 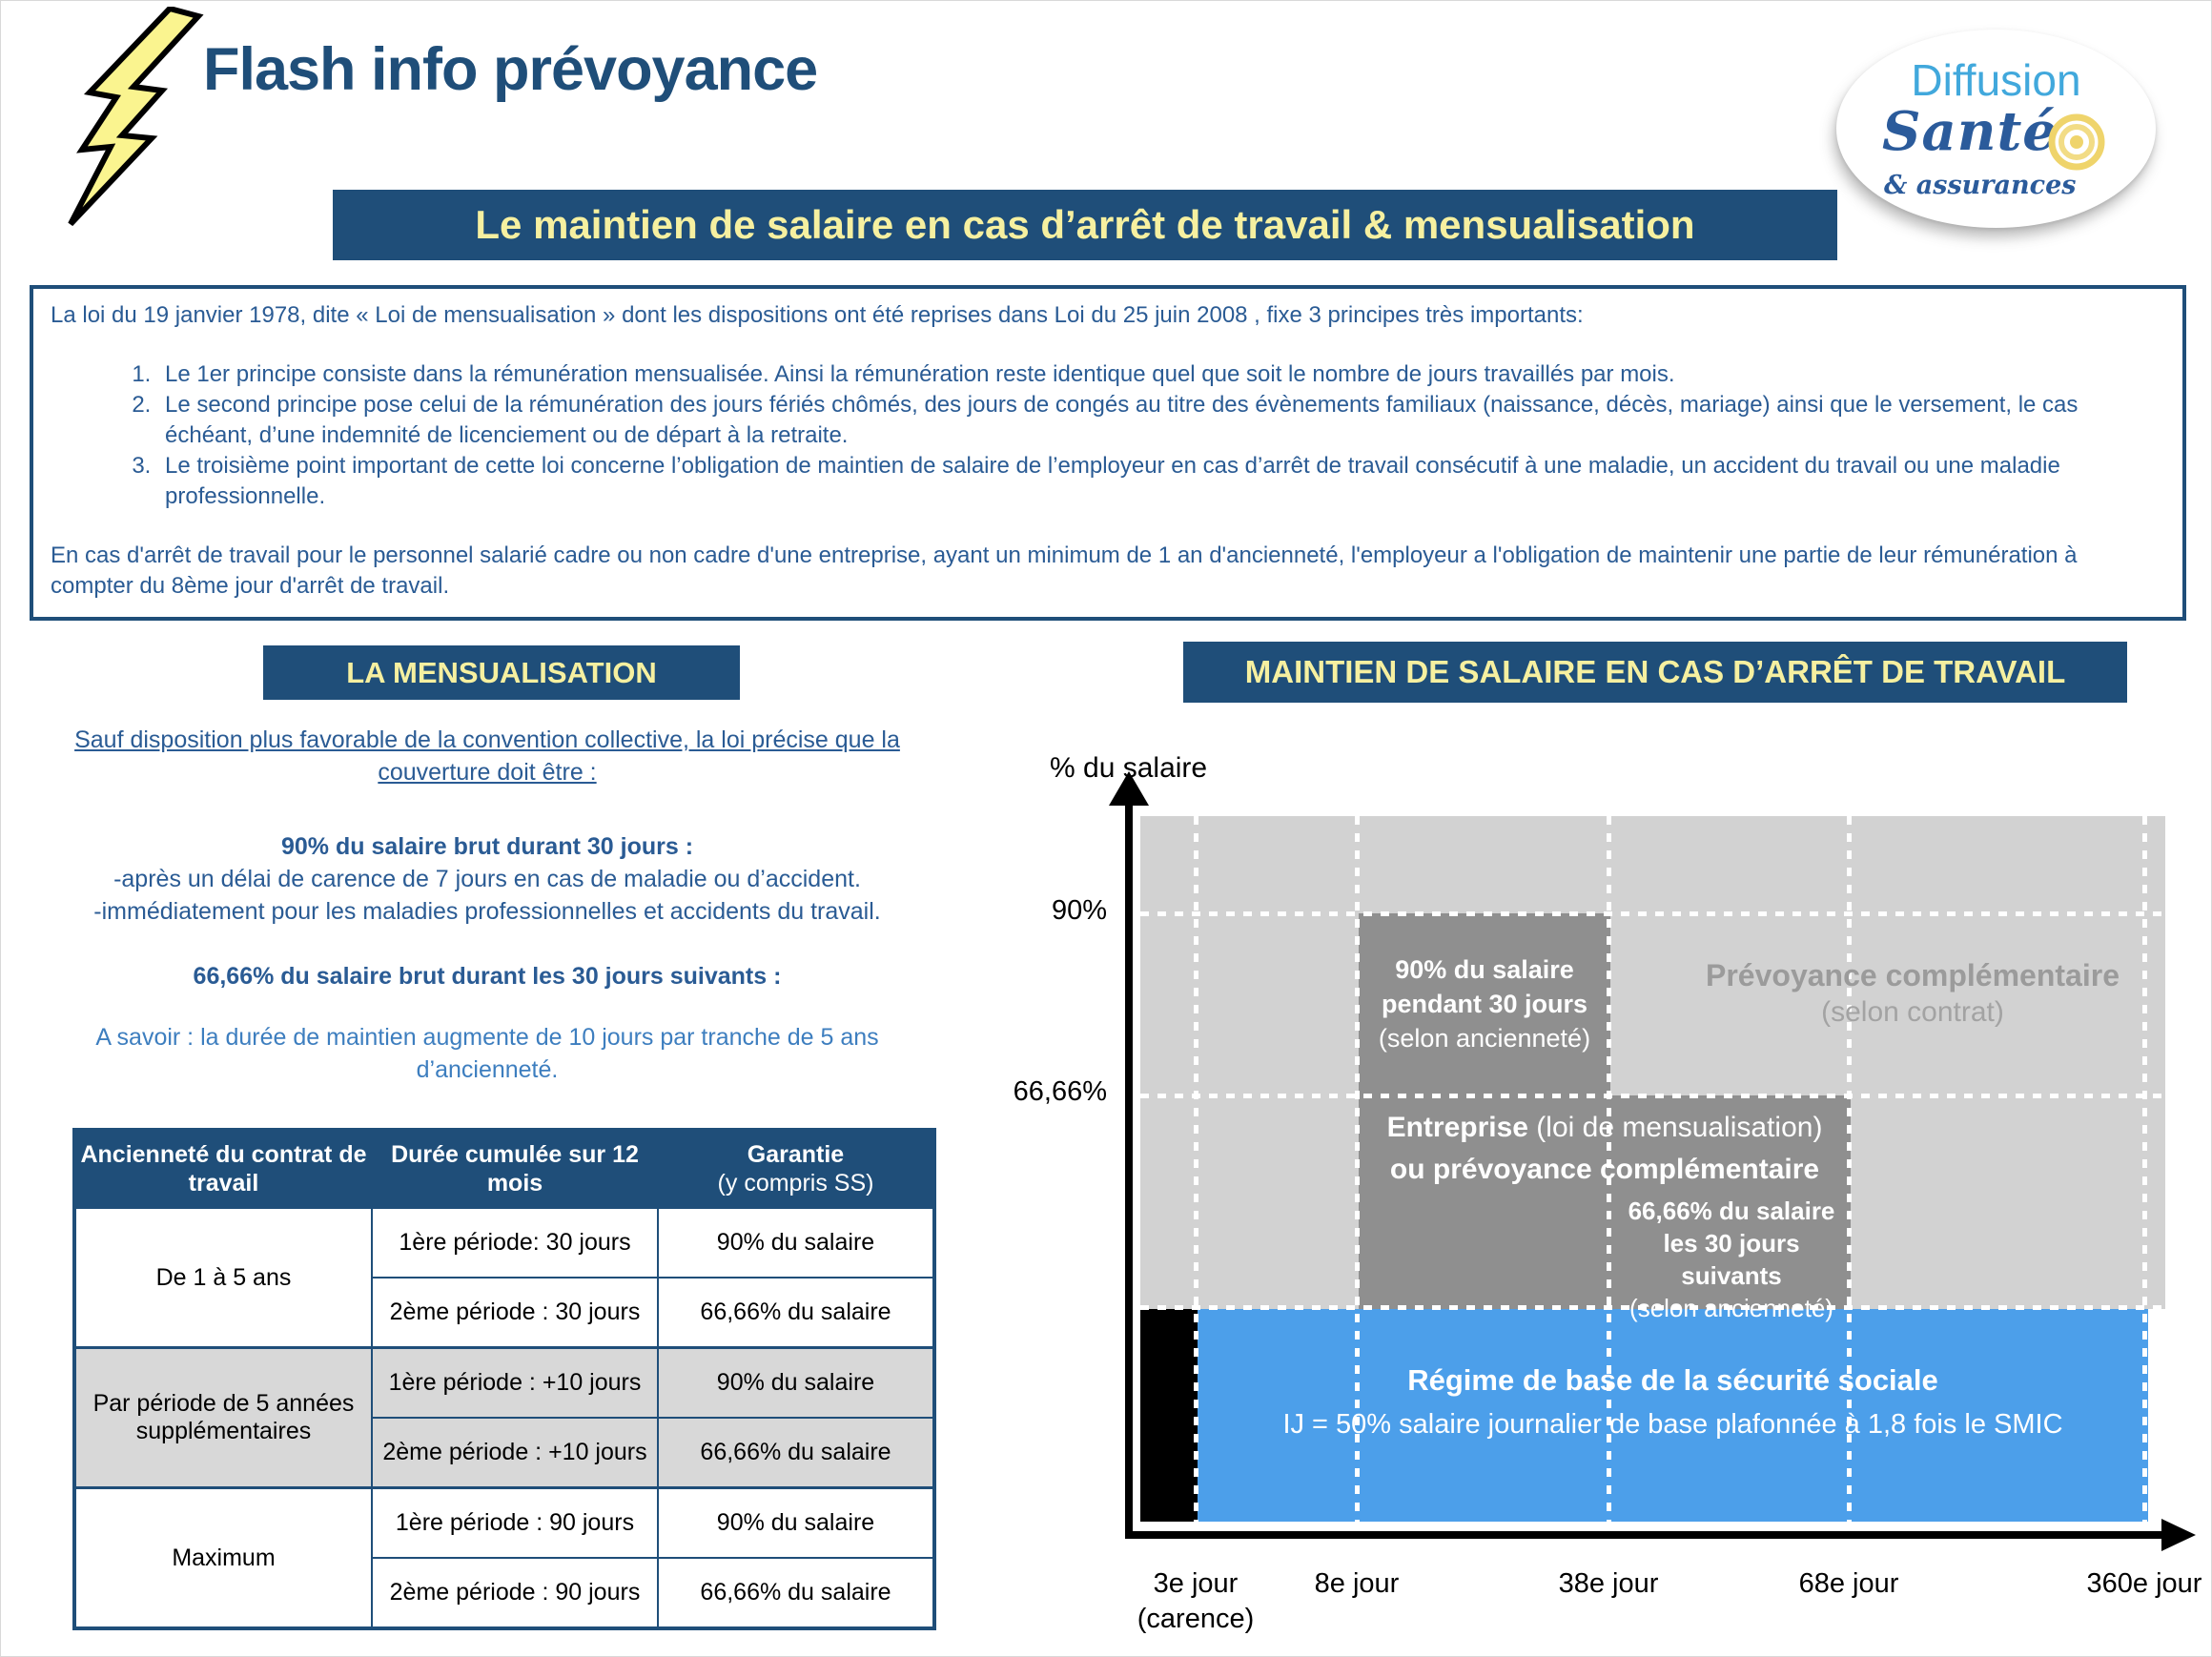 I want to click on lightning-bolt-icon, so click(x=136, y=116).